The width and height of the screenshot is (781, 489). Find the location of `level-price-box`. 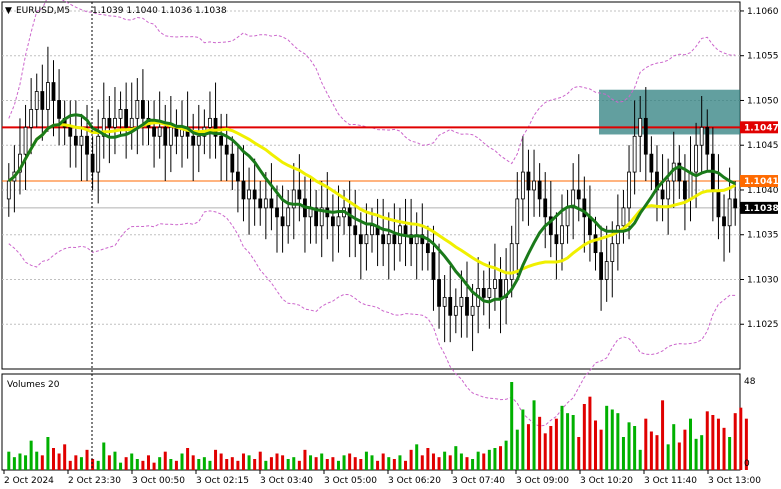

level-price-box is located at coordinates (759, 181).